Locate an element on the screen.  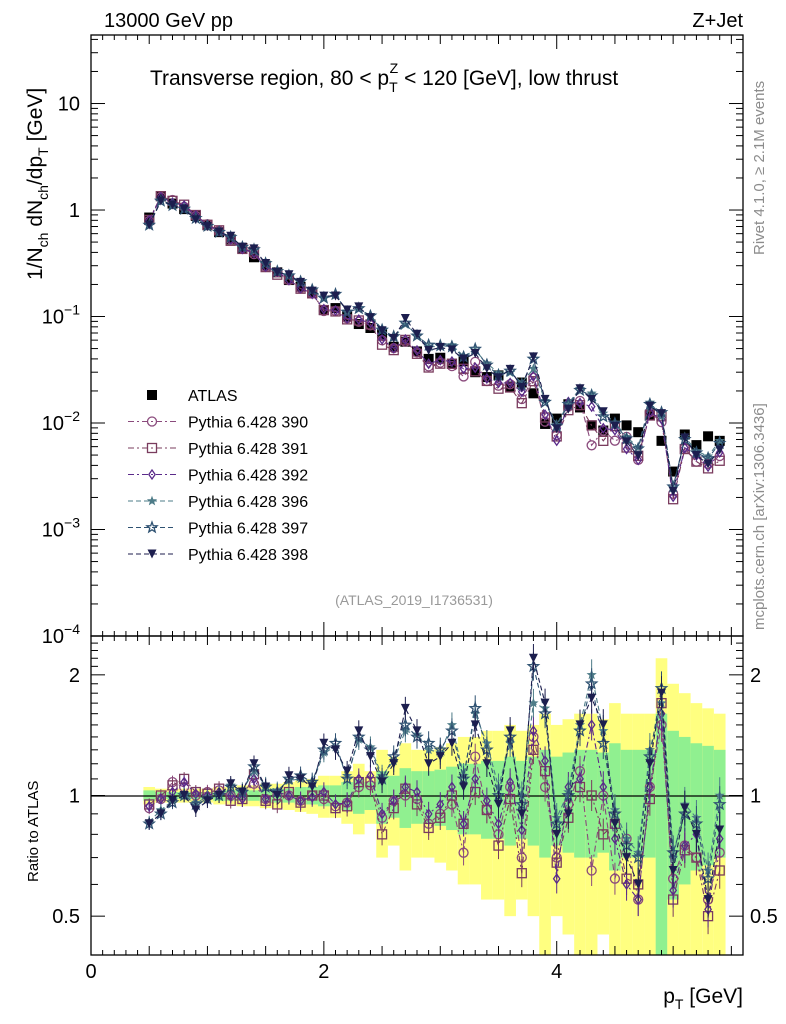
ratio-tick-label-left: 0.5 is located at coordinates (66, 917).